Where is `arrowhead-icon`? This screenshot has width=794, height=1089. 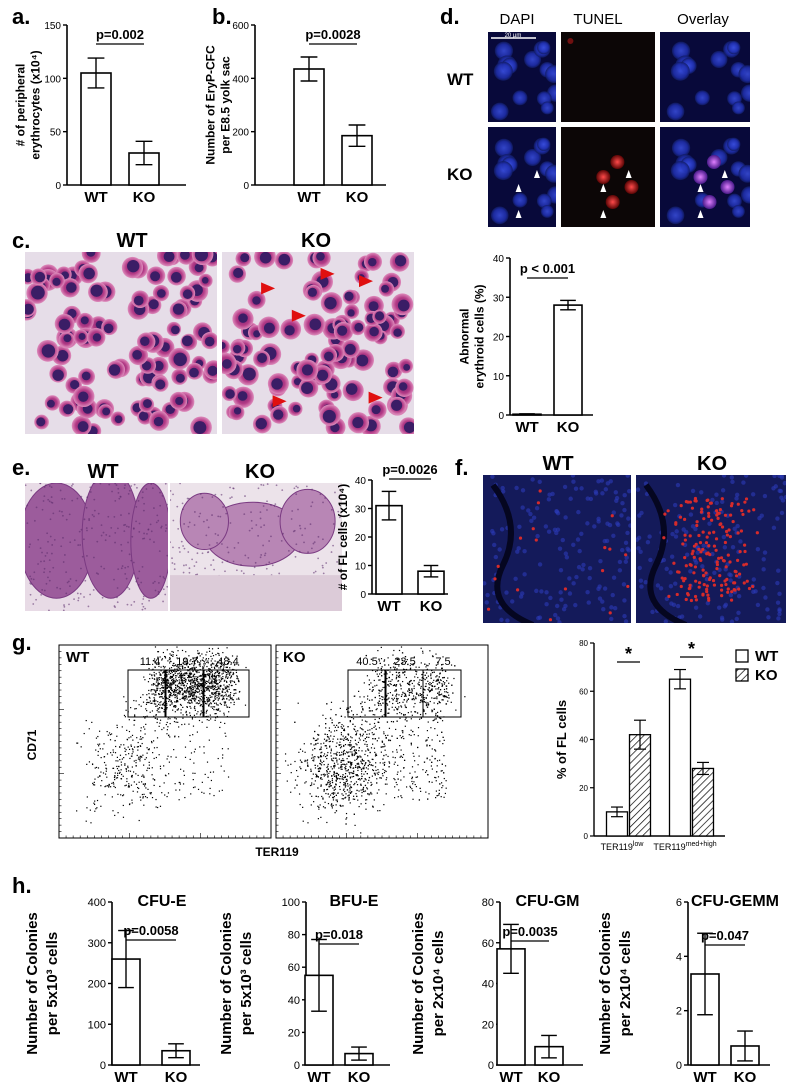
arrowhead-icon is located at coordinates (603, 214).